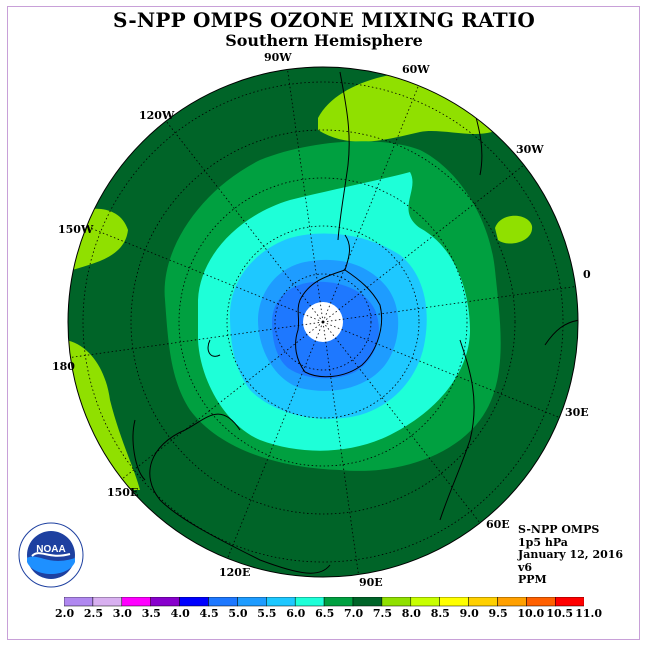 The height and width of the screenshot is (648, 648). I want to click on colorbar-tick-label: 3.0, so click(122, 613).